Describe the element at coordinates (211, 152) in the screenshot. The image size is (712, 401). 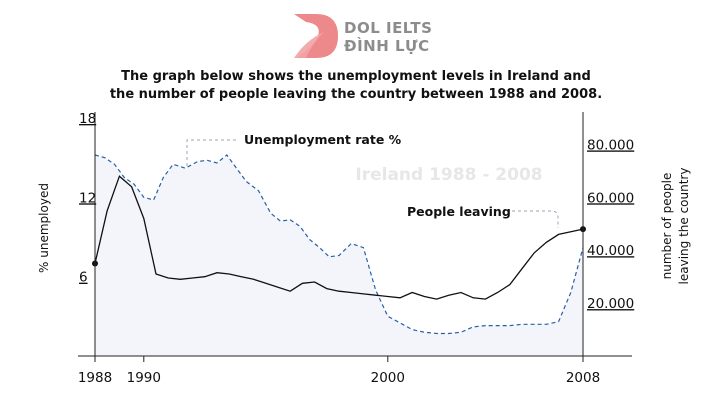
I see `unemployment-annotation-leader` at that location.